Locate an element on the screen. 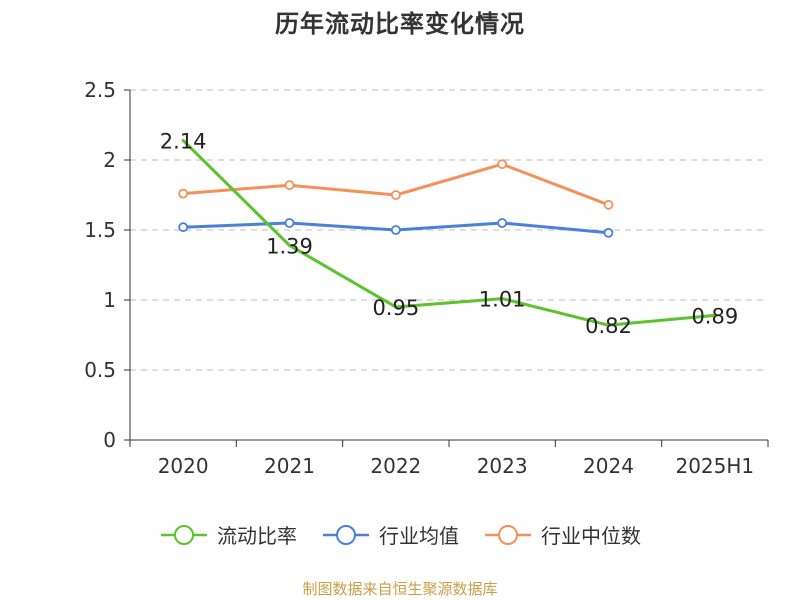 The width and height of the screenshot is (800, 600). legend: 流动比率 行业均值 行业中位数 is located at coordinates (400, 534).